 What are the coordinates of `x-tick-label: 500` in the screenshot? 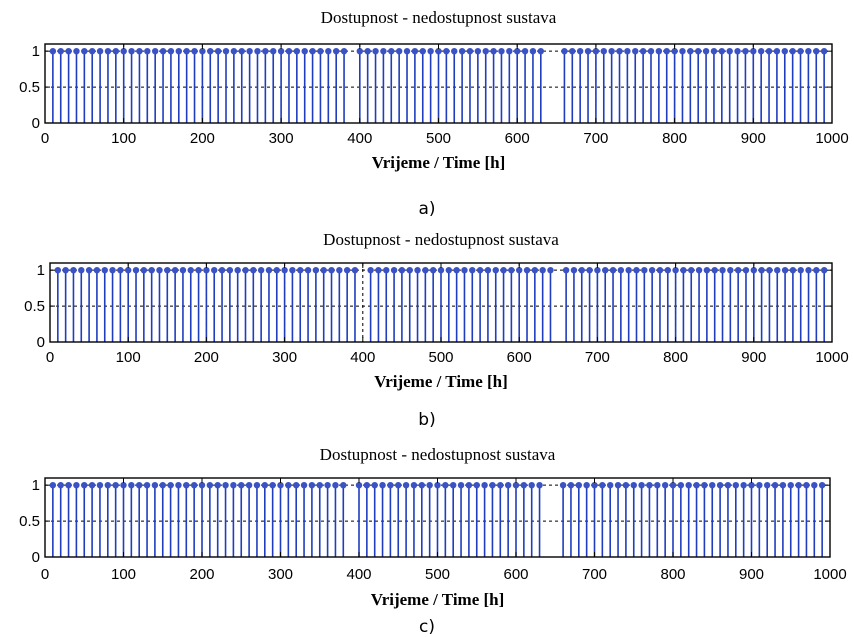 It's located at (438, 138).